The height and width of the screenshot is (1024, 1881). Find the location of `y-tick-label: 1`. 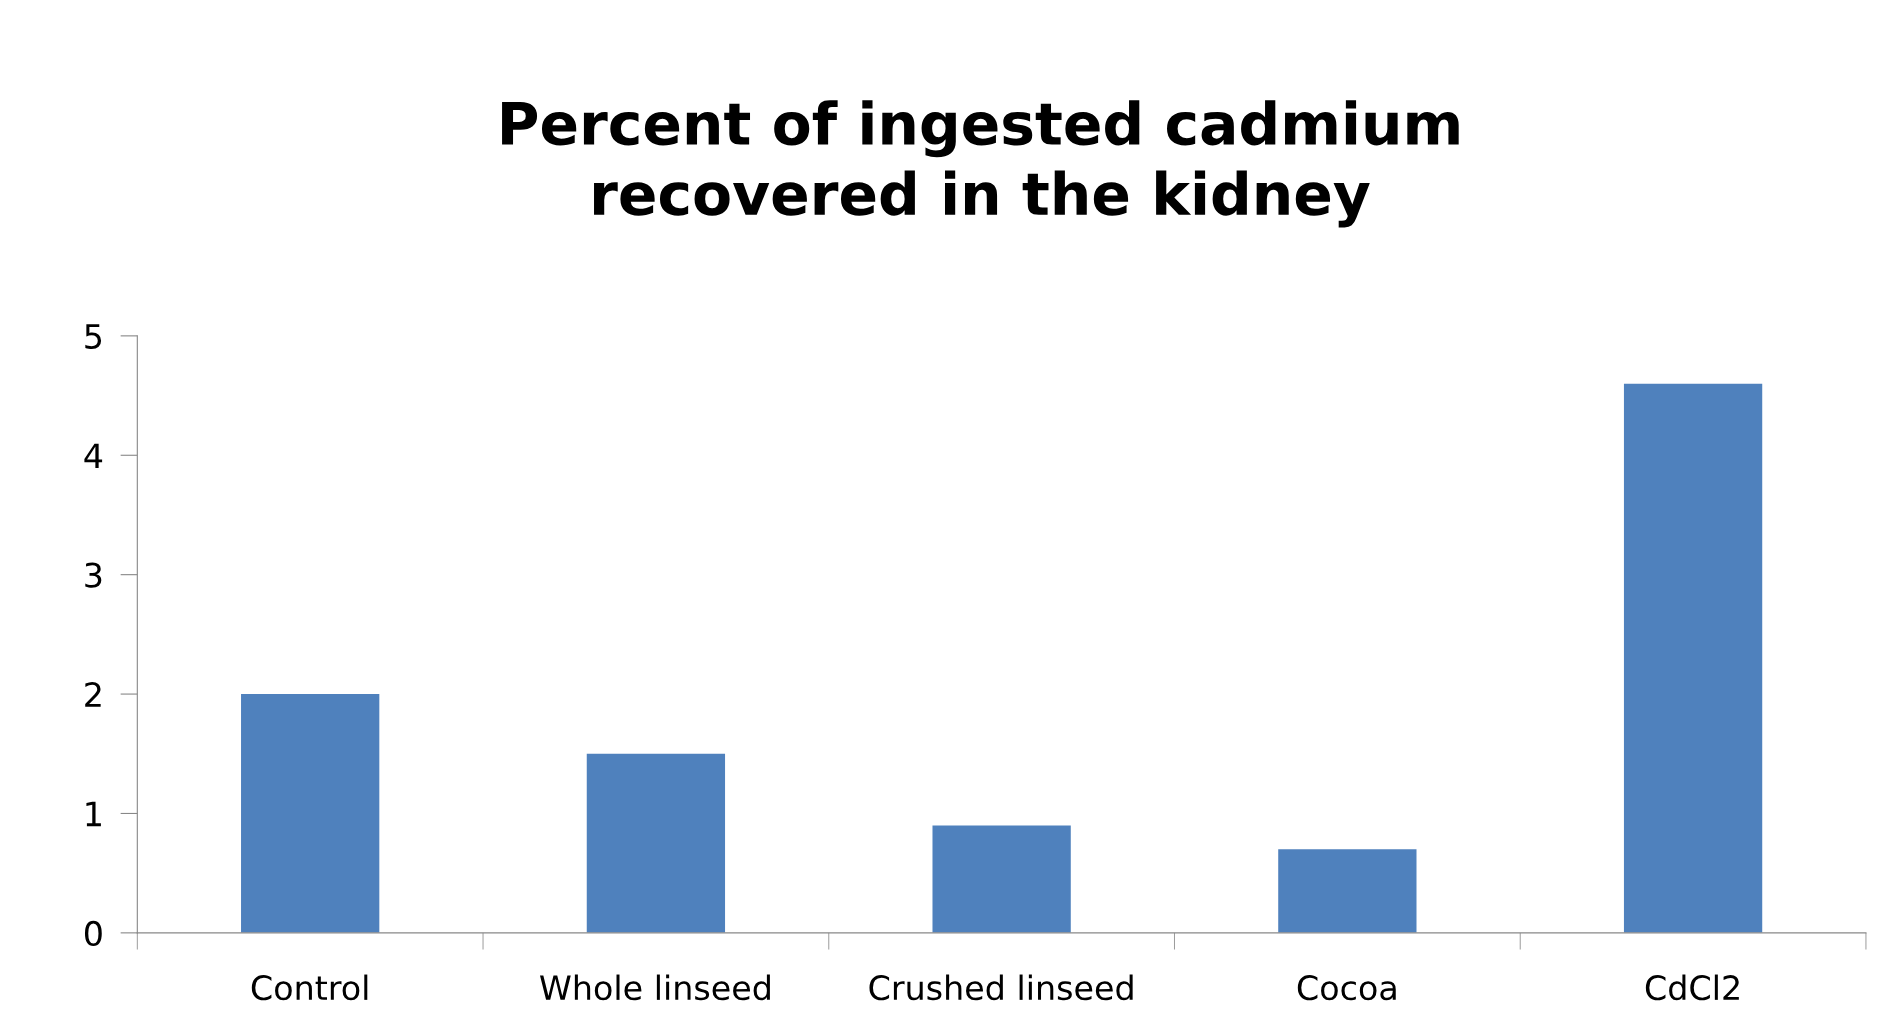

y-tick-label: 1 is located at coordinates (93, 814).